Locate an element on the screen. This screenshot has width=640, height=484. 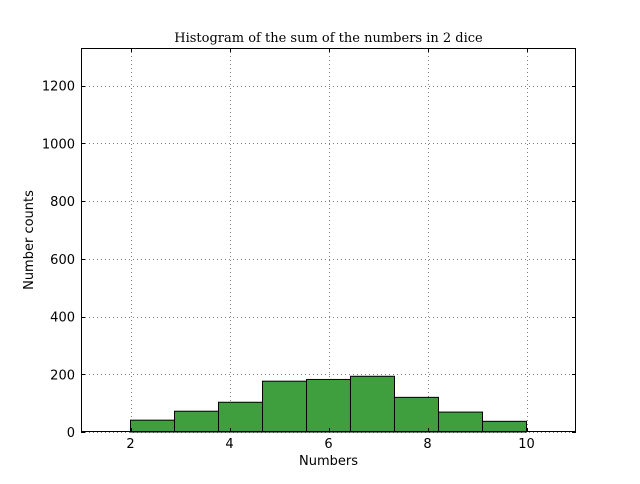
x-tick-label: 6 is located at coordinates (328, 444).